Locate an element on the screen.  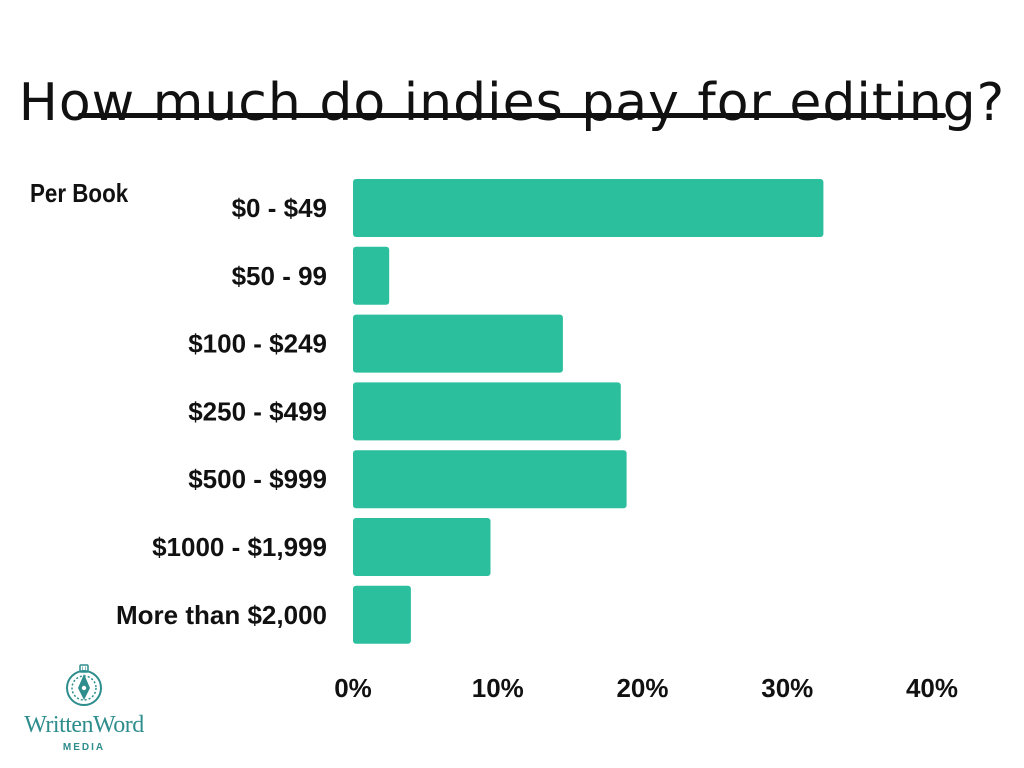
title-underline is located at coordinates (512, 115).